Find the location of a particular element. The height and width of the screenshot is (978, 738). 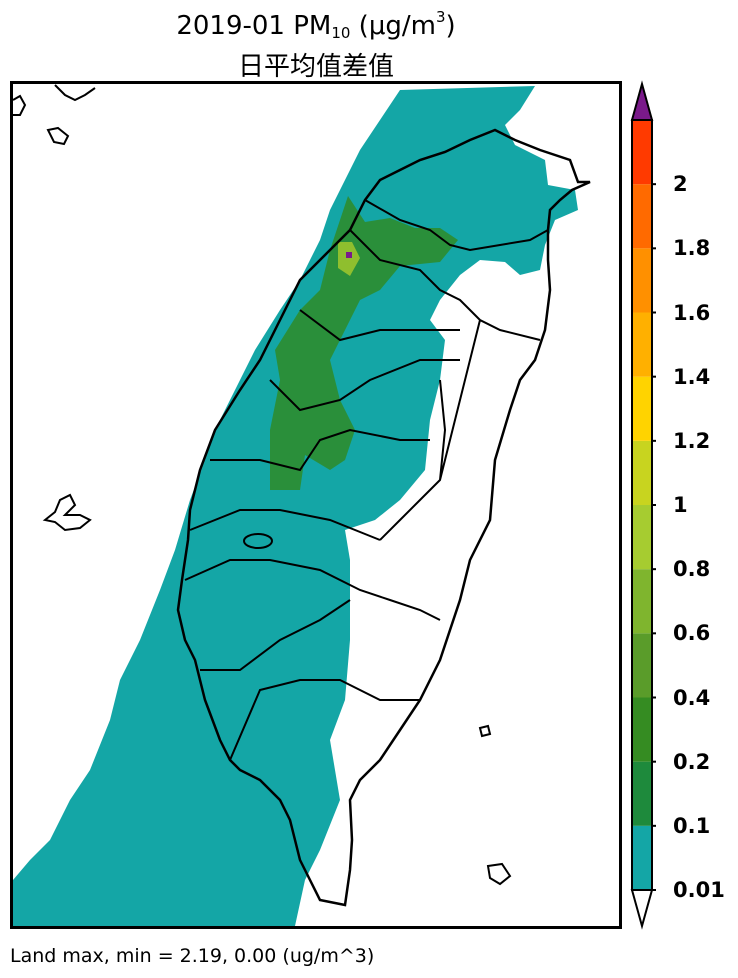

colorbar-tick-label: 0.4 is located at coordinates (692, 697).